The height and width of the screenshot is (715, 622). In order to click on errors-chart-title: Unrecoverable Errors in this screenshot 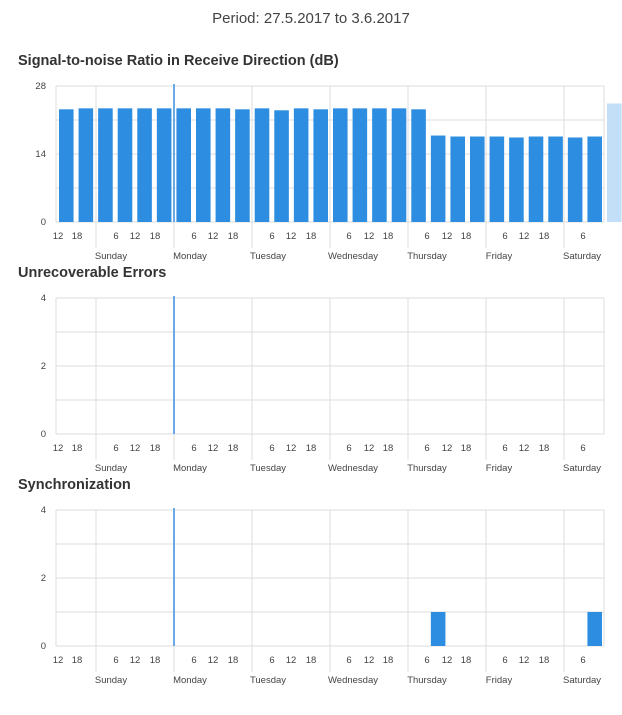, I will do `click(92, 273)`.